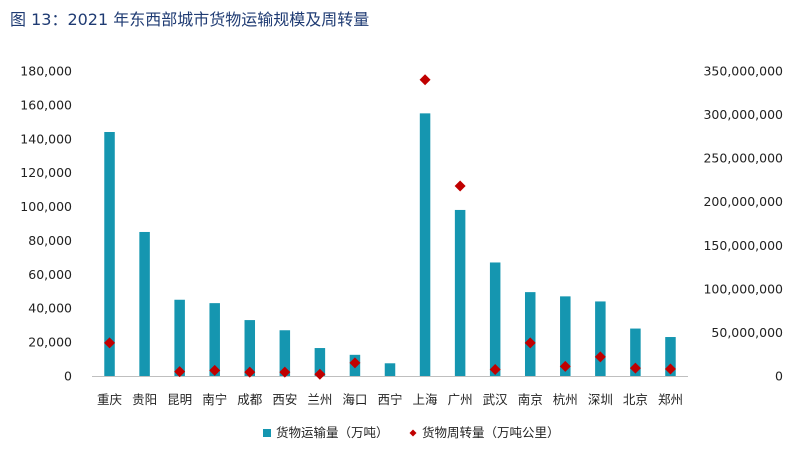 The height and width of the screenshot is (451, 800). Describe the element at coordinates (319, 399) in the screenshot. I see `category-label: 兰州` at that location.